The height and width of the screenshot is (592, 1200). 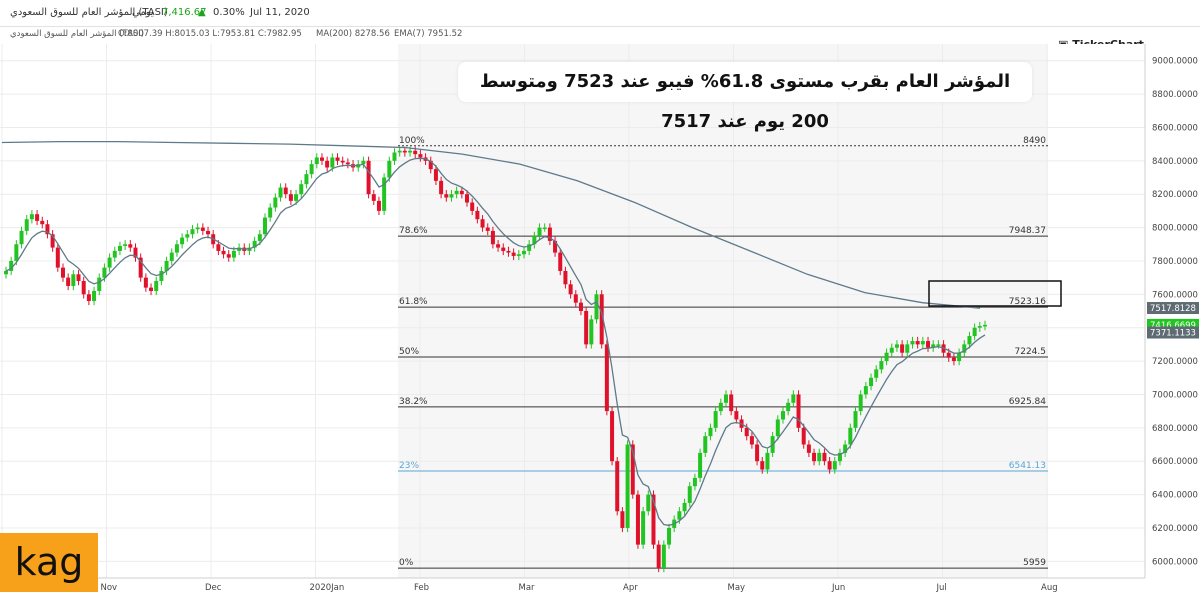 What do you see at coordinates (413, 231) in the screenshot?
I see `fib-percent-label: 78.6%` at bounding box center [413, 231].